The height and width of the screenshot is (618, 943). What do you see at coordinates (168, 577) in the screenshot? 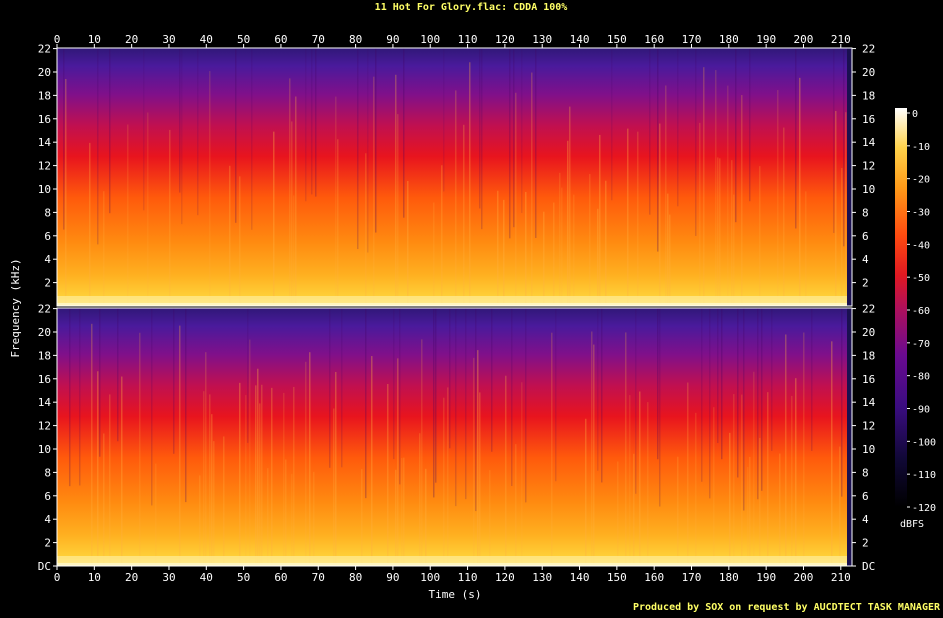
I see `x-tick-bottom-label: 30` at bounding box center [168, 577].